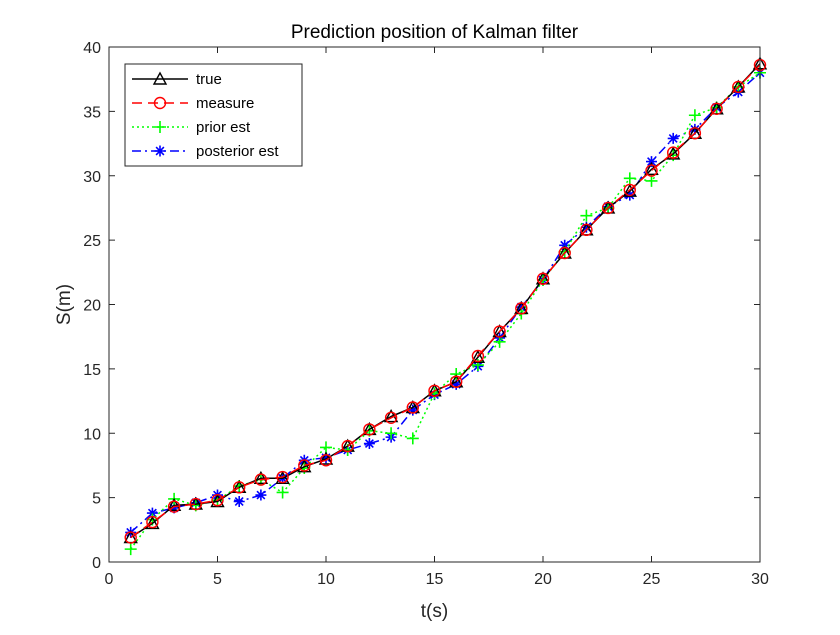 Image resolution: width=840 pixels, height=635 pixels. What do you see at coordinates (96, 563) in the screenshot?
I see `y-tick-label: 0` at bounding box center [96, 563].